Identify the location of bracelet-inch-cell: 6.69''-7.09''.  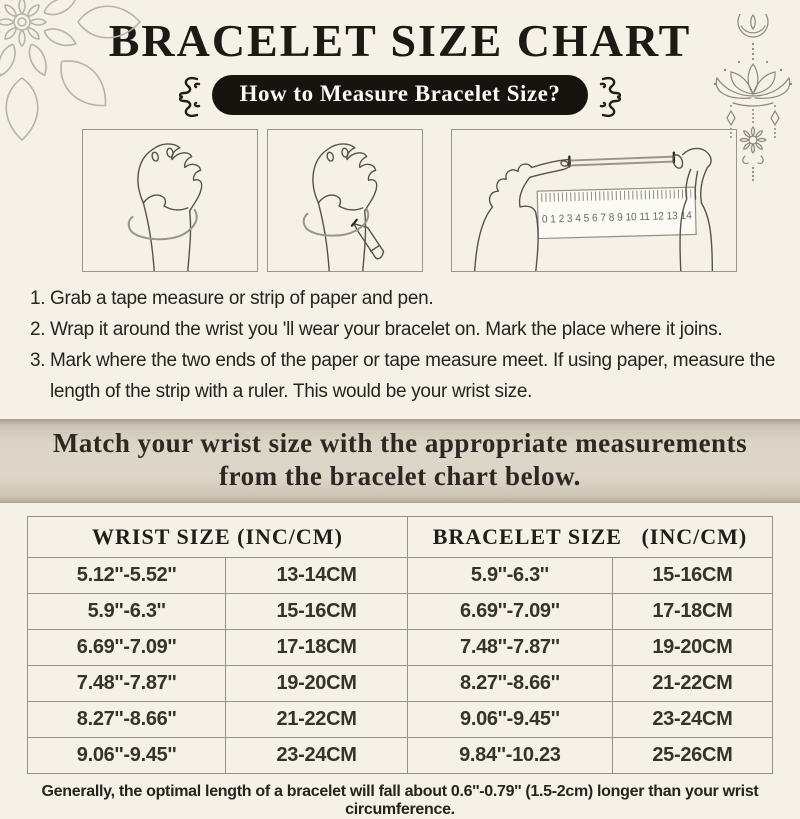
(509, 611).